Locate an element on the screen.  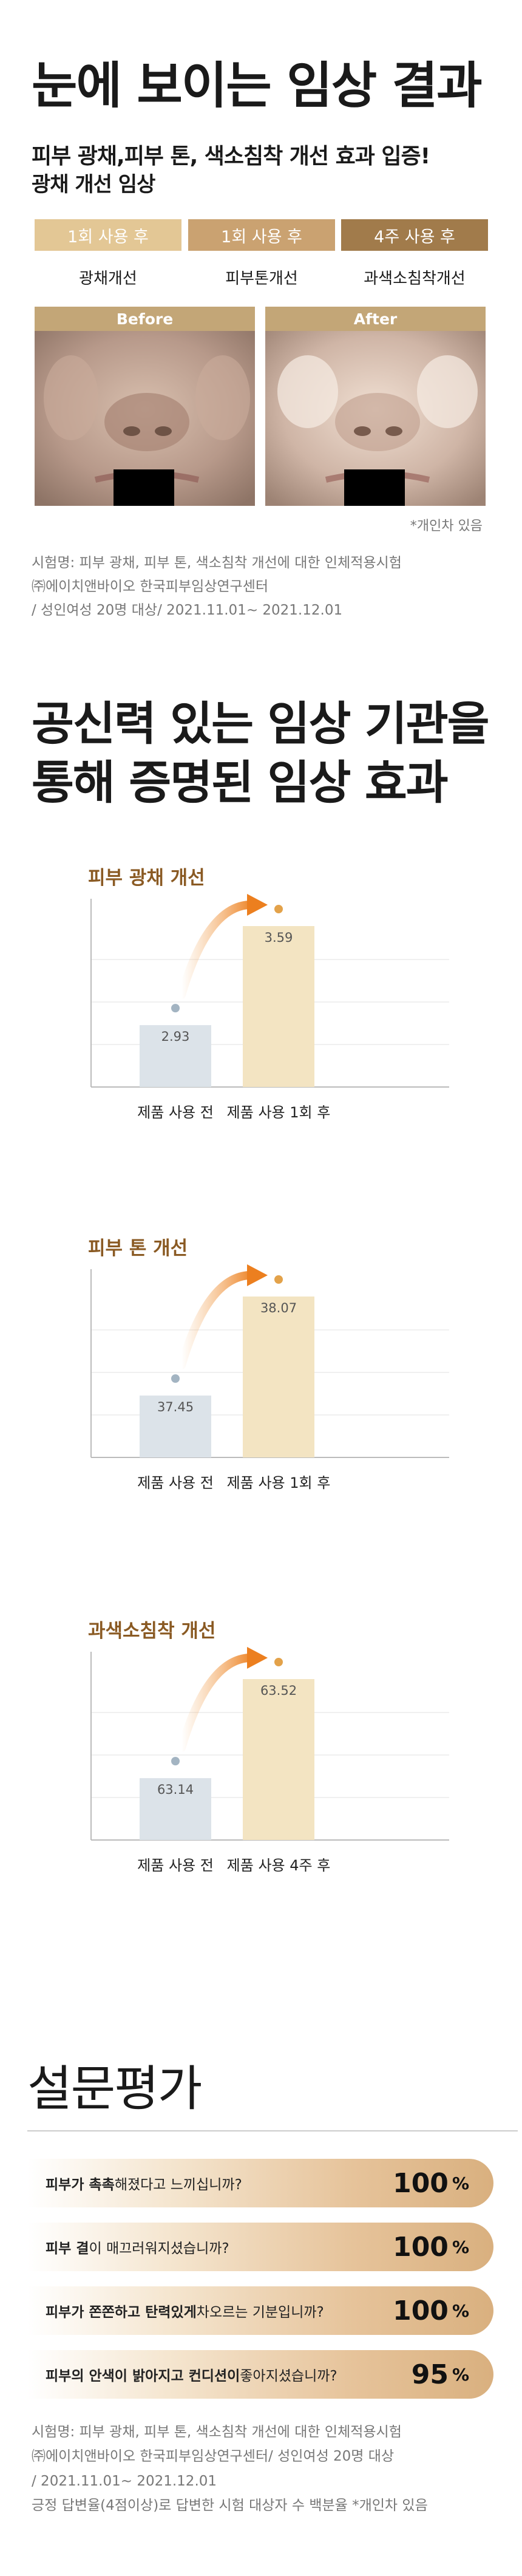
disclaimer-note: *개인차 있음 is located at coordinates (446, 527).